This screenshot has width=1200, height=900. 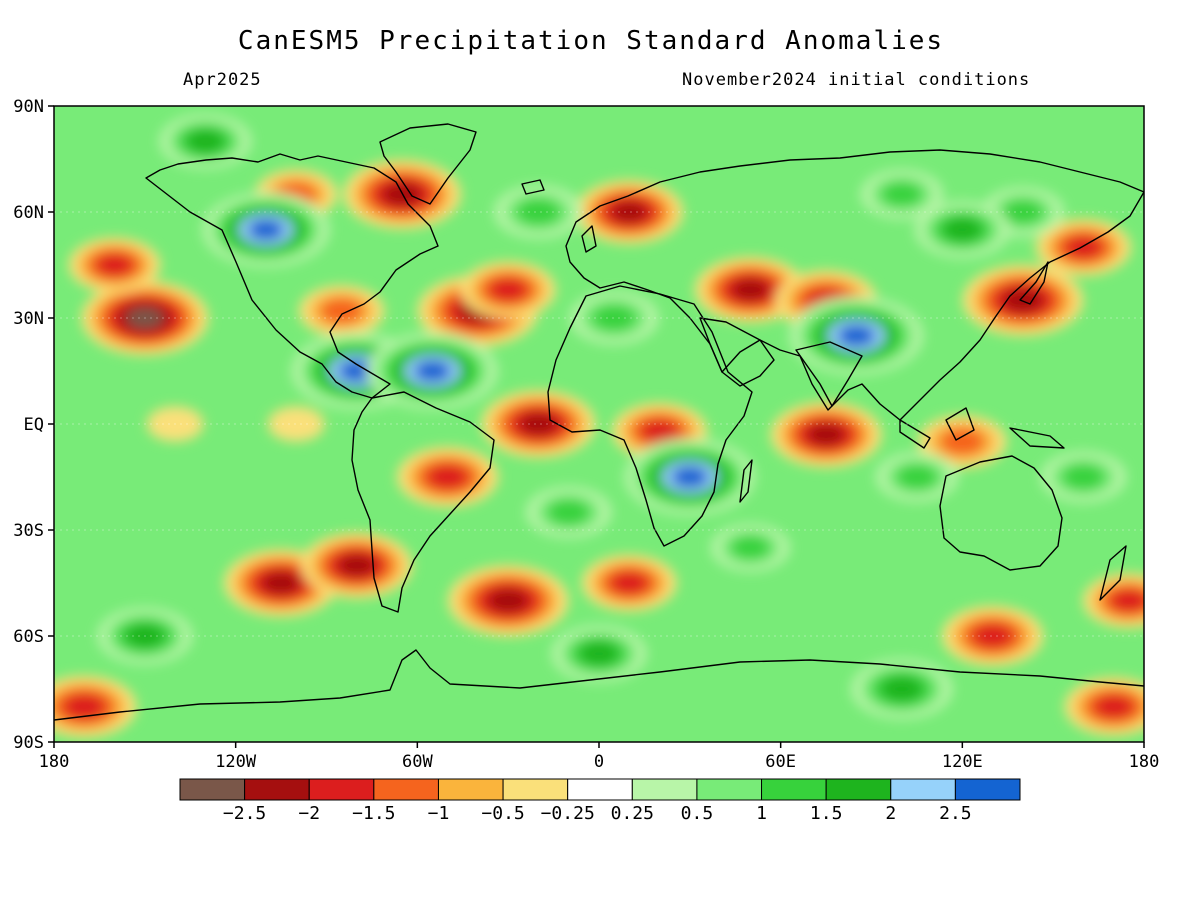 I want to click on valid-month-label: Apr2025, so click(x=222, y=80).